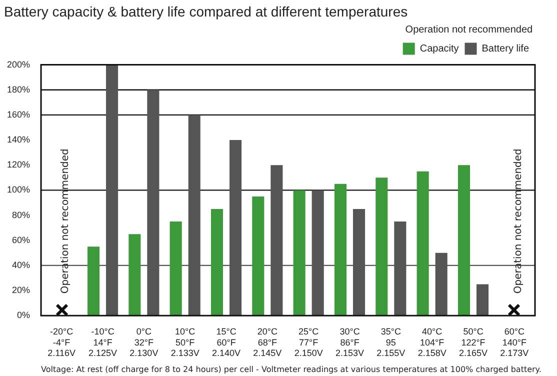 The width and height of the screenshot is (557, 376). I want to click on x-tick-label: 60°C 140°F 2.173V, so click(514, 342).